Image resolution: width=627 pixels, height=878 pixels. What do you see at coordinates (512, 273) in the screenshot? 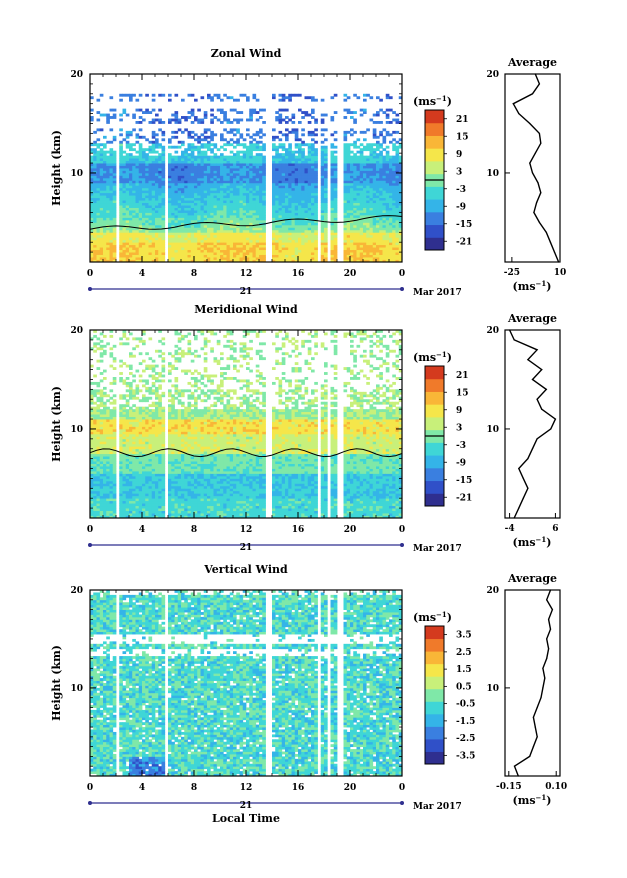
I see `profile-x-tick-label: -25` at bounding box center [512, 273].